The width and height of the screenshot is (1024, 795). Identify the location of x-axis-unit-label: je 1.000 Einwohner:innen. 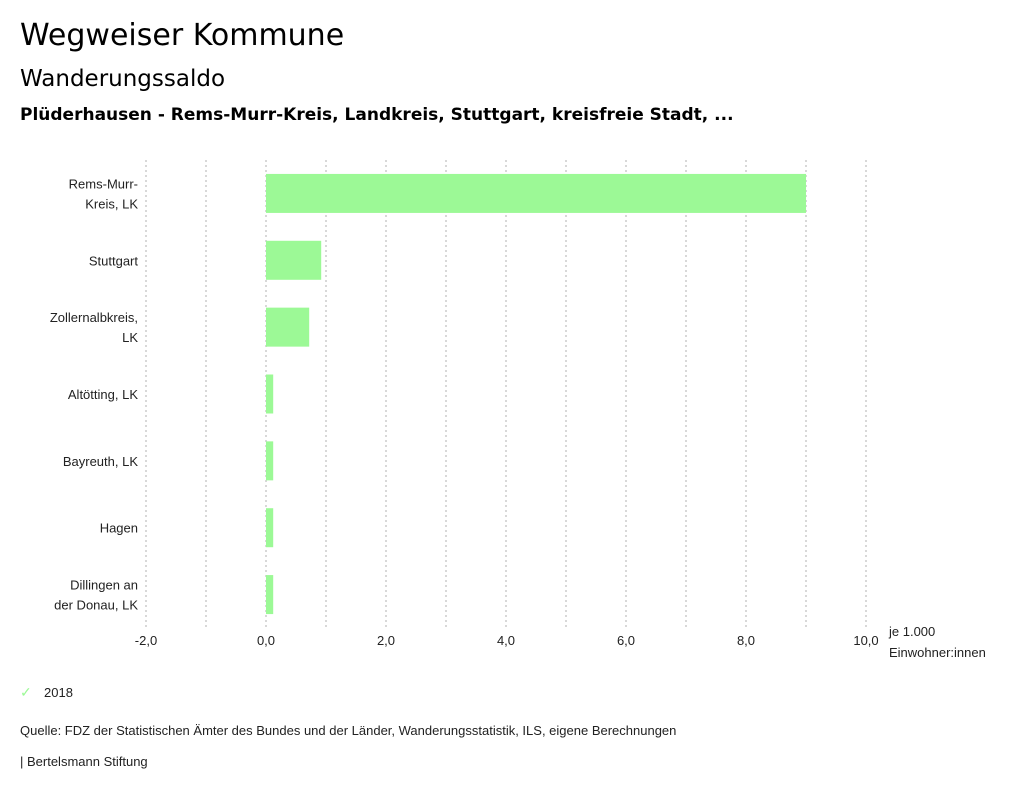
(937, 642).